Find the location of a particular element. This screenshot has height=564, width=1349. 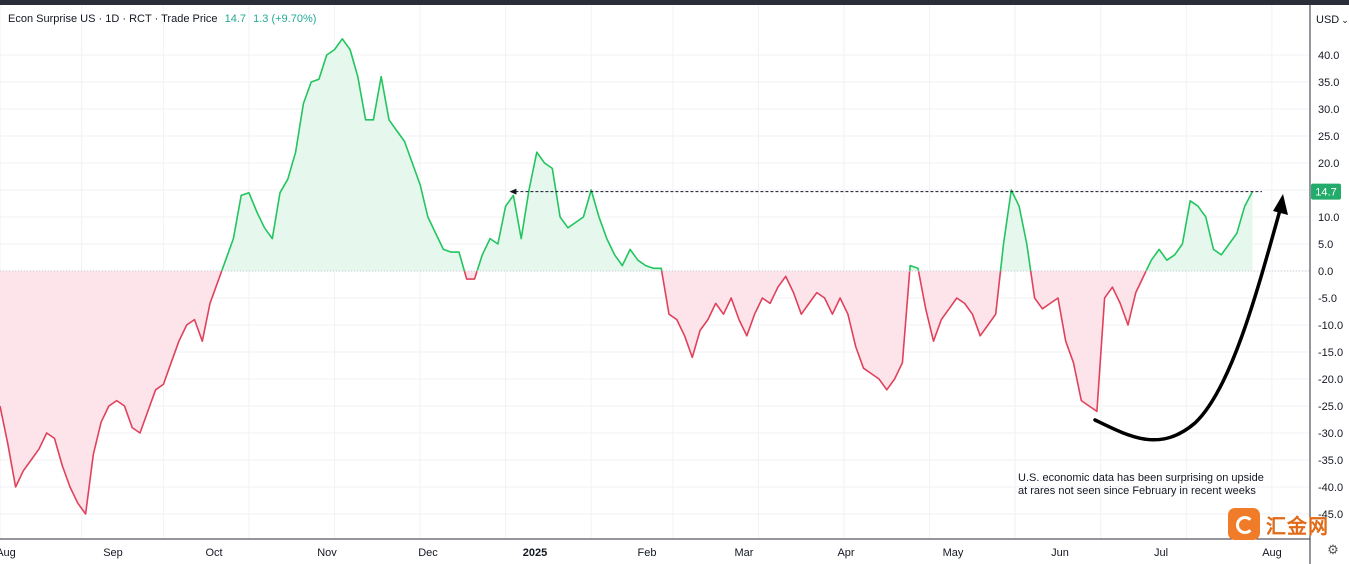

x-tick-label: Mar is located at coordinates (744, 553).